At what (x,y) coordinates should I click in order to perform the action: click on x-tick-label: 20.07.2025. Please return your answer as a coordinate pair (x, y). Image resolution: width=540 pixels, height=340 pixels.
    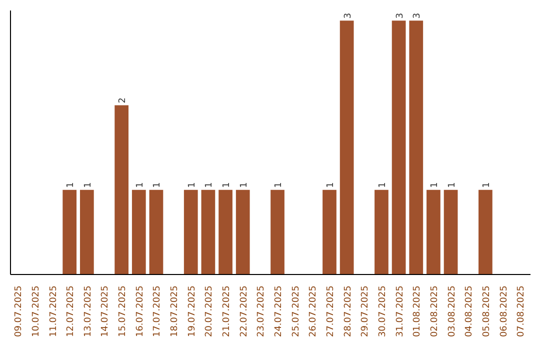
    Looking at the image, I should click on (209, 312).